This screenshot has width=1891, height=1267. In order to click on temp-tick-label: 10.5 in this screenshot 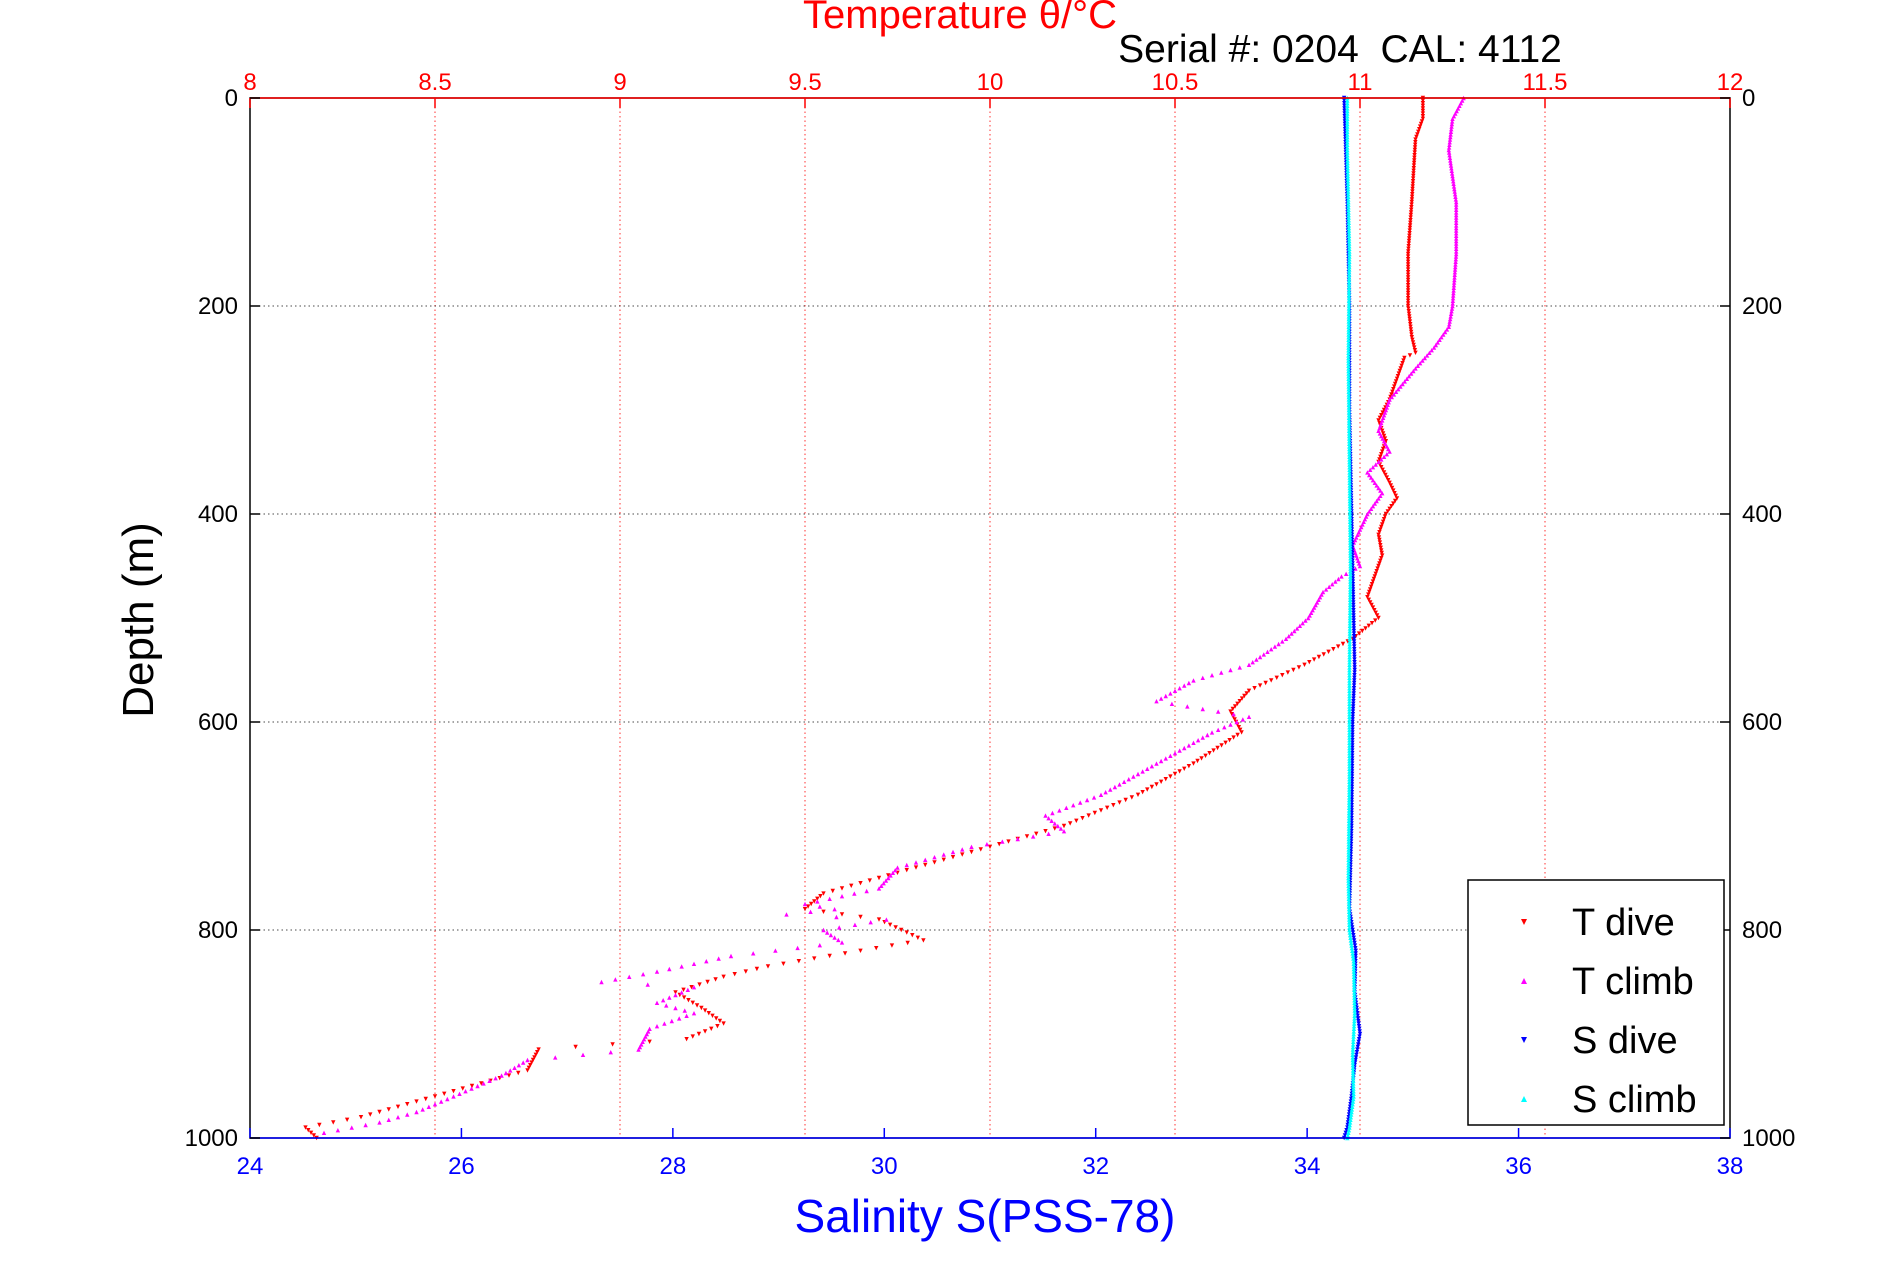, I will do `click(1175, 82)`.